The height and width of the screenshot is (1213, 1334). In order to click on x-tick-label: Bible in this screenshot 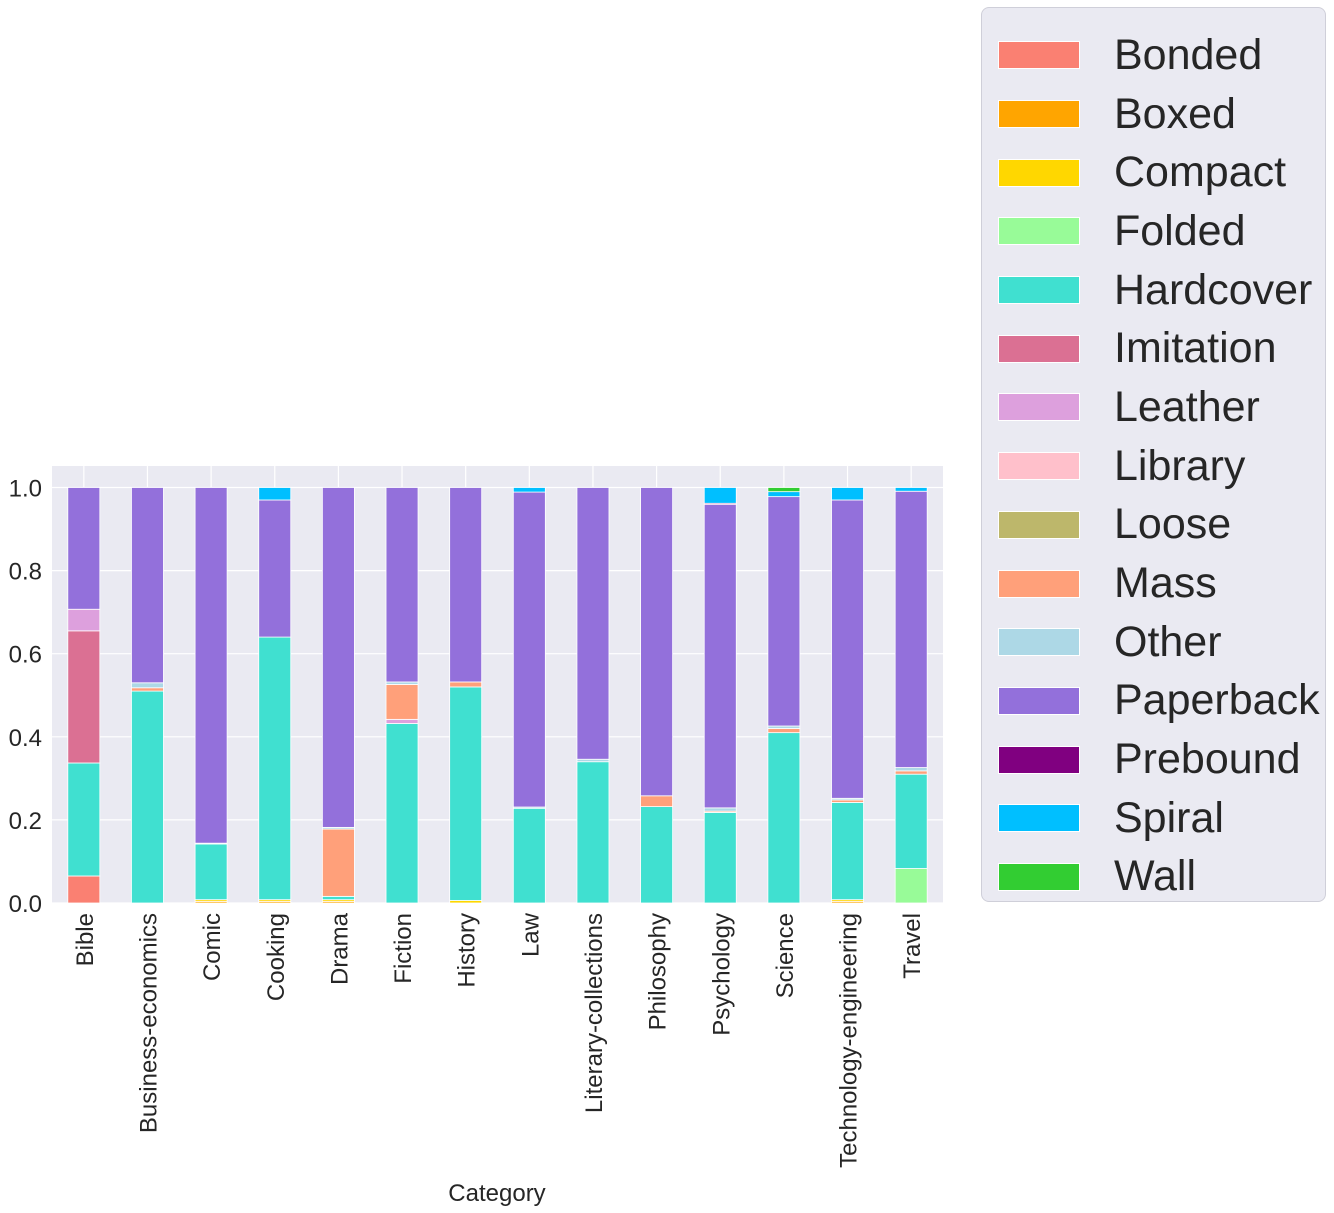, I will do `click(85, 939)`.